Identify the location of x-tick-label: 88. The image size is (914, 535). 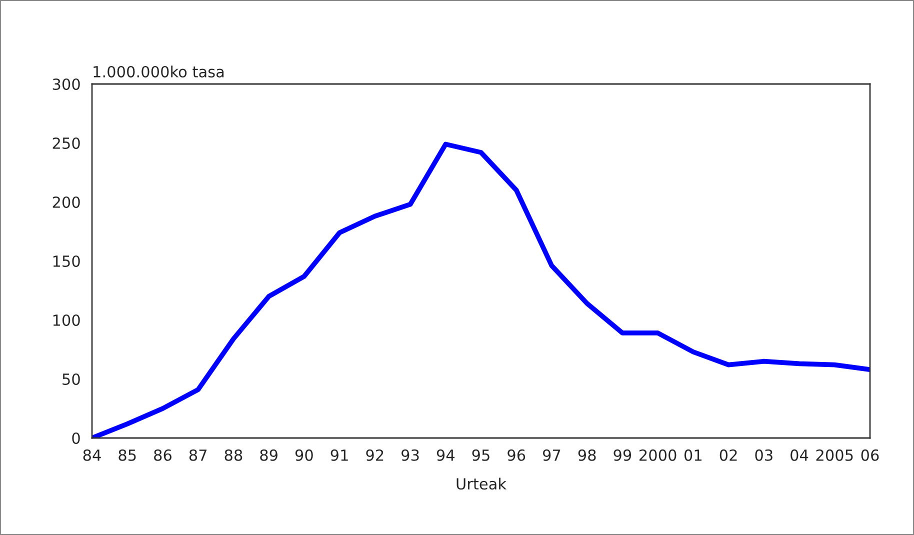
(233, 455).